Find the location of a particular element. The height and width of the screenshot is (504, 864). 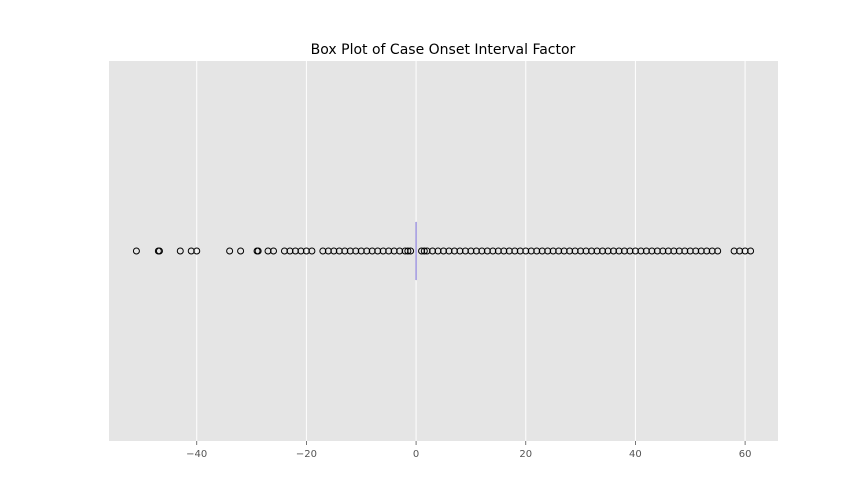

chart-title: Box Plot of Case Onset Interval Factor is located at coordinates (443, 50).